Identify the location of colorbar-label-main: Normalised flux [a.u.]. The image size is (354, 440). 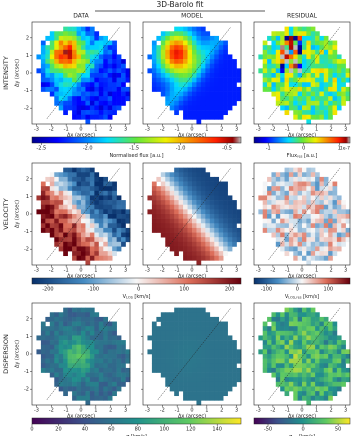
(136, 156).